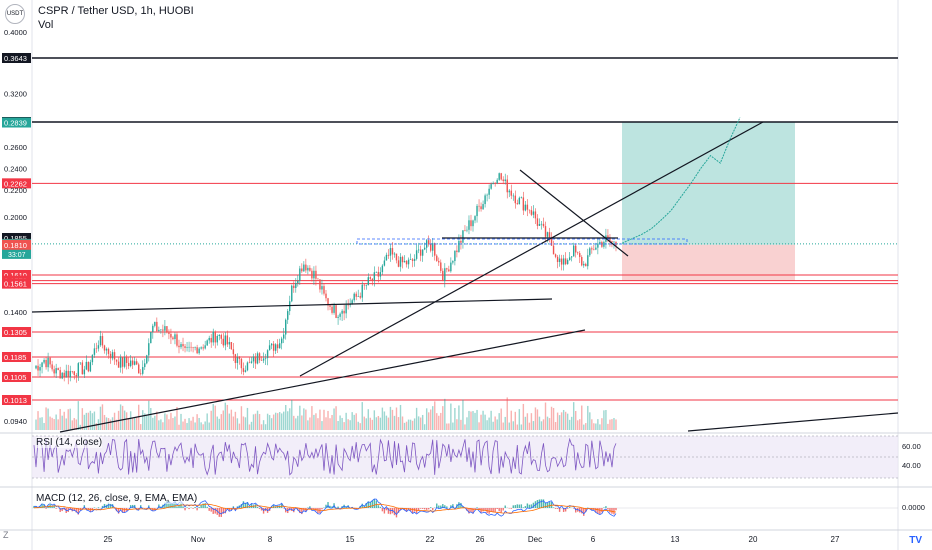 The height and width of the screenshot is (550, 932). Describe the element at coordinates (911, 446) in the screenshot. I see `rsi-level-60: 60.00` at that location.